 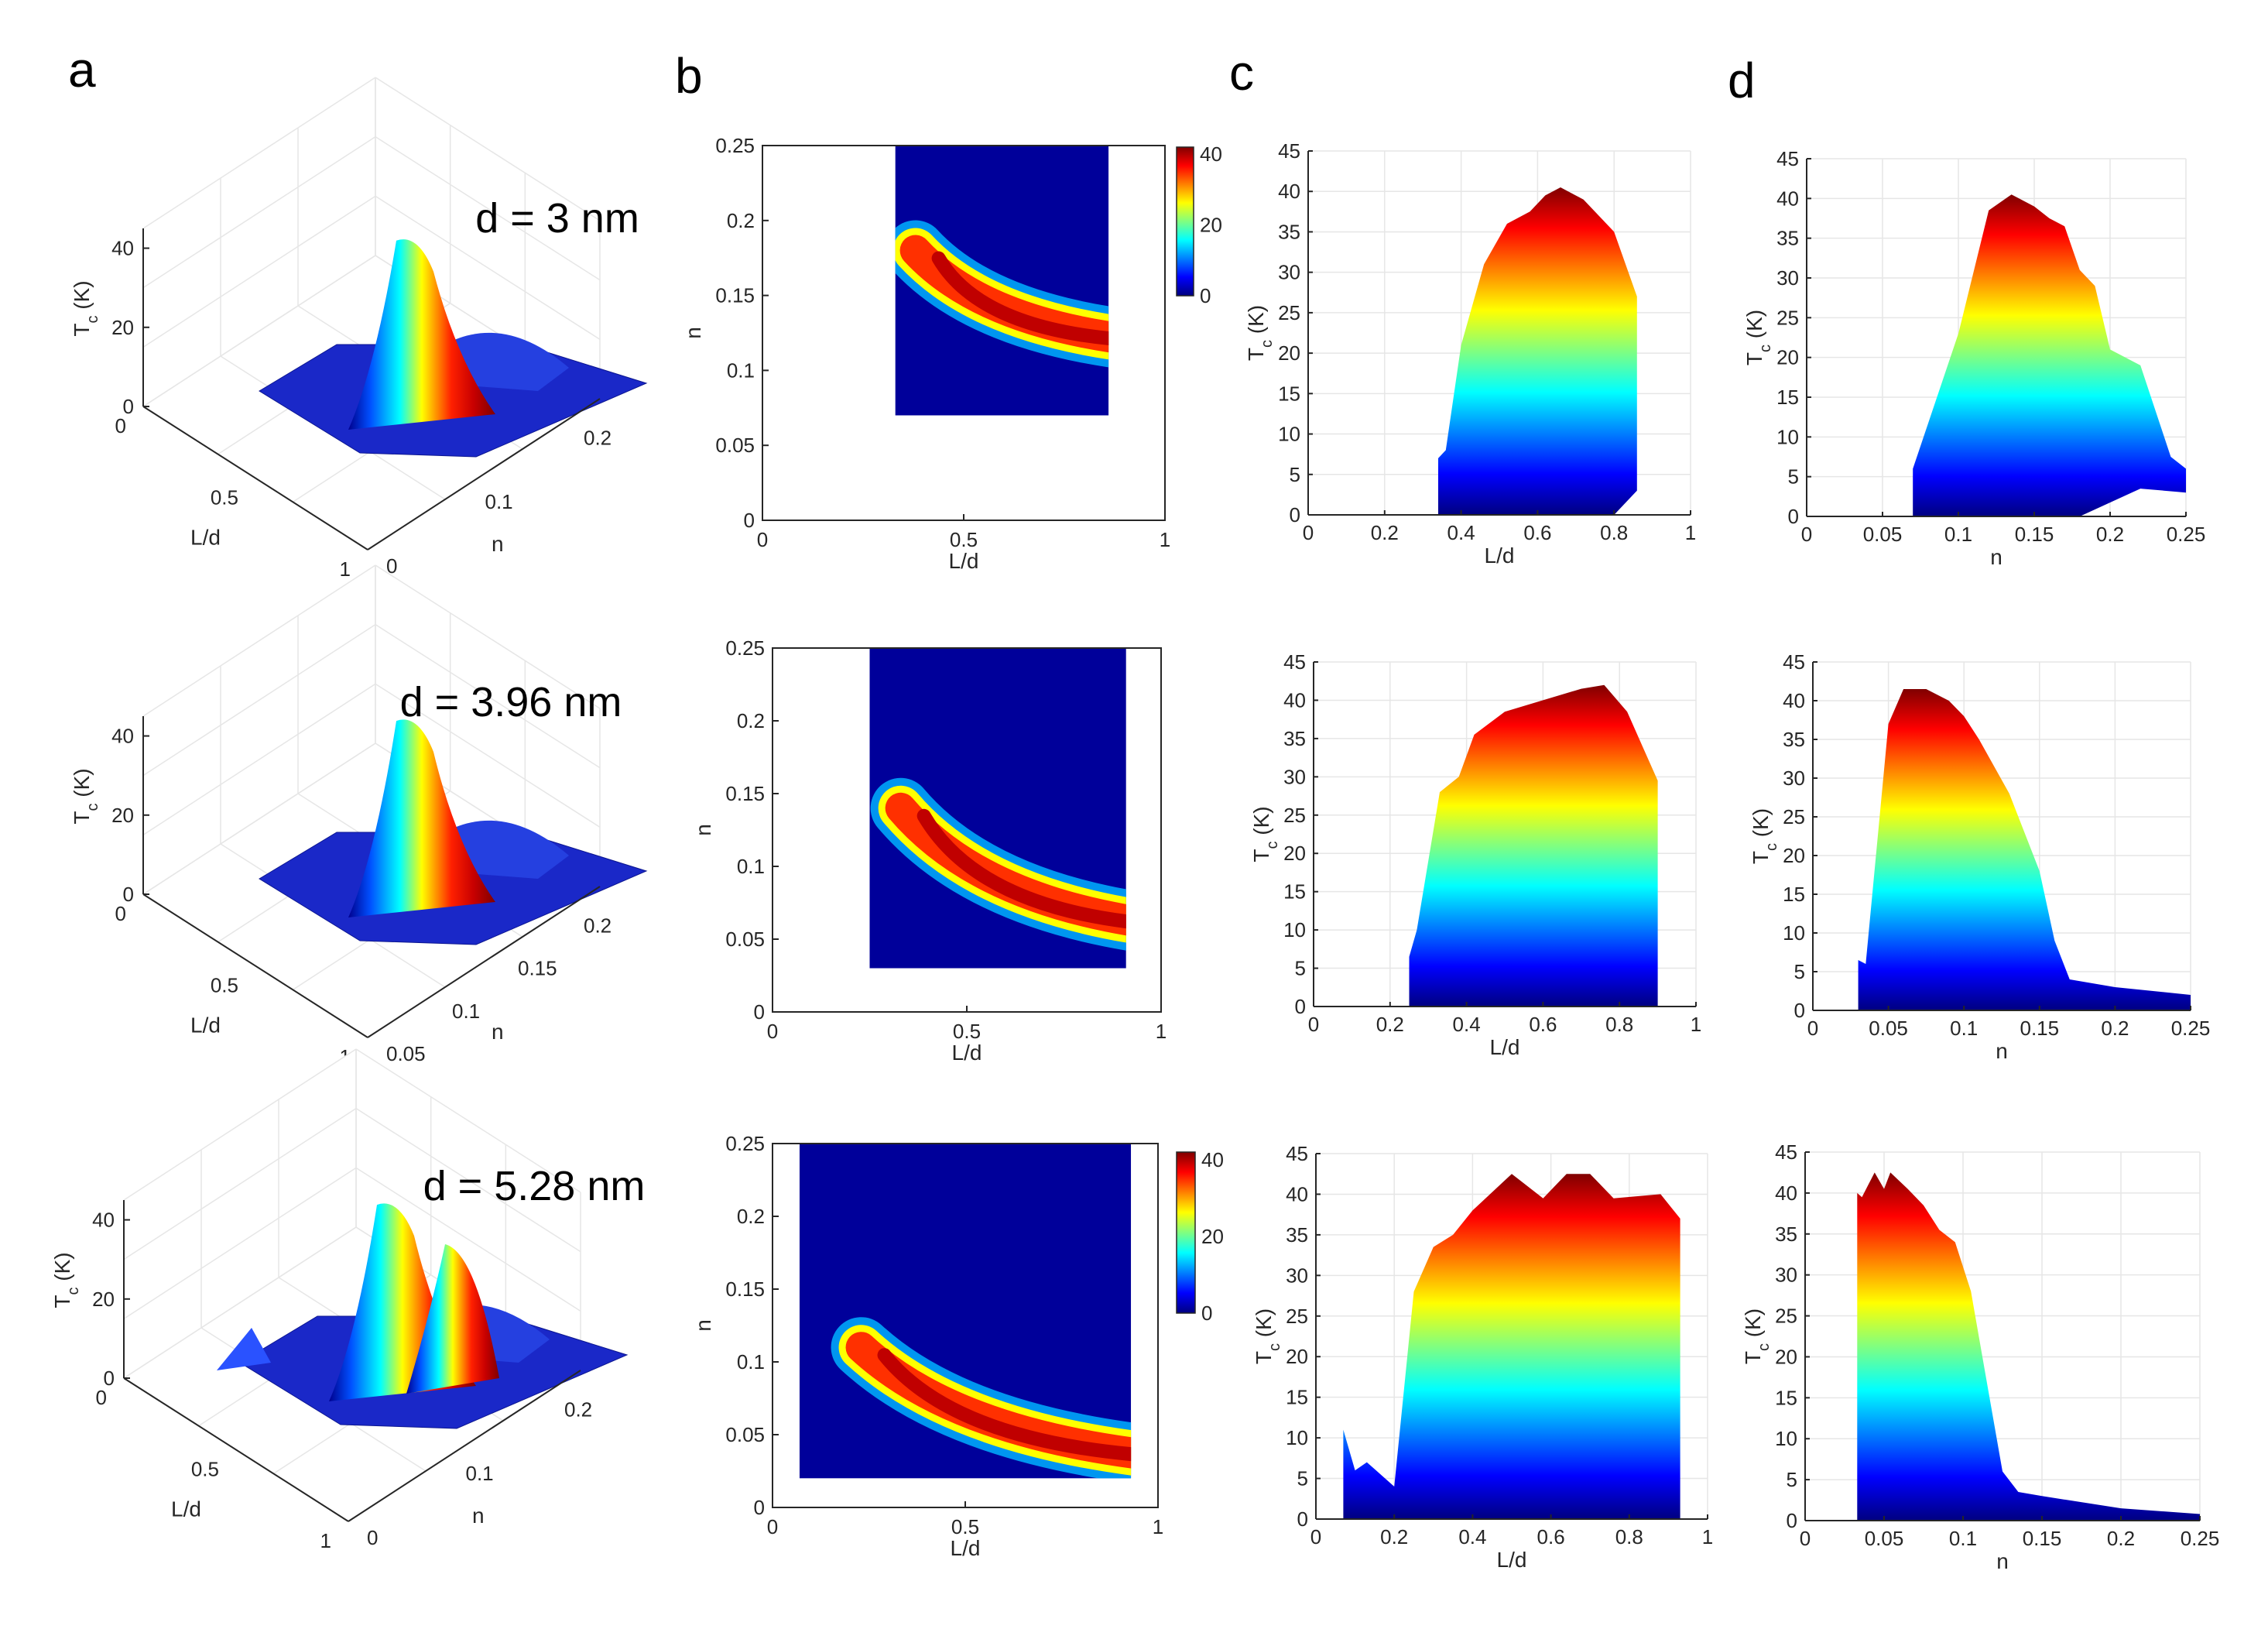 I want to click on surface-spike, so click(x=244, y=1349).